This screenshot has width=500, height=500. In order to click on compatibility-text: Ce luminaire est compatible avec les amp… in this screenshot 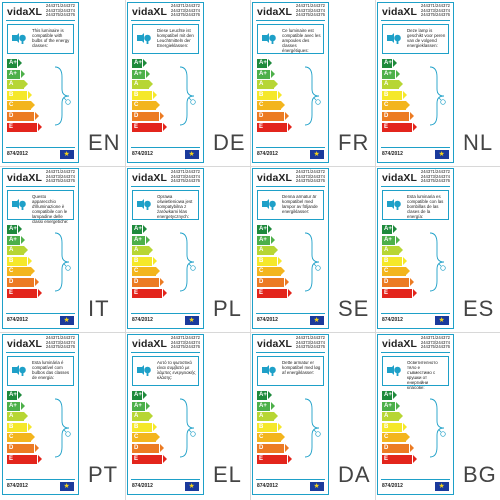, I will do `click(301, 40)`.